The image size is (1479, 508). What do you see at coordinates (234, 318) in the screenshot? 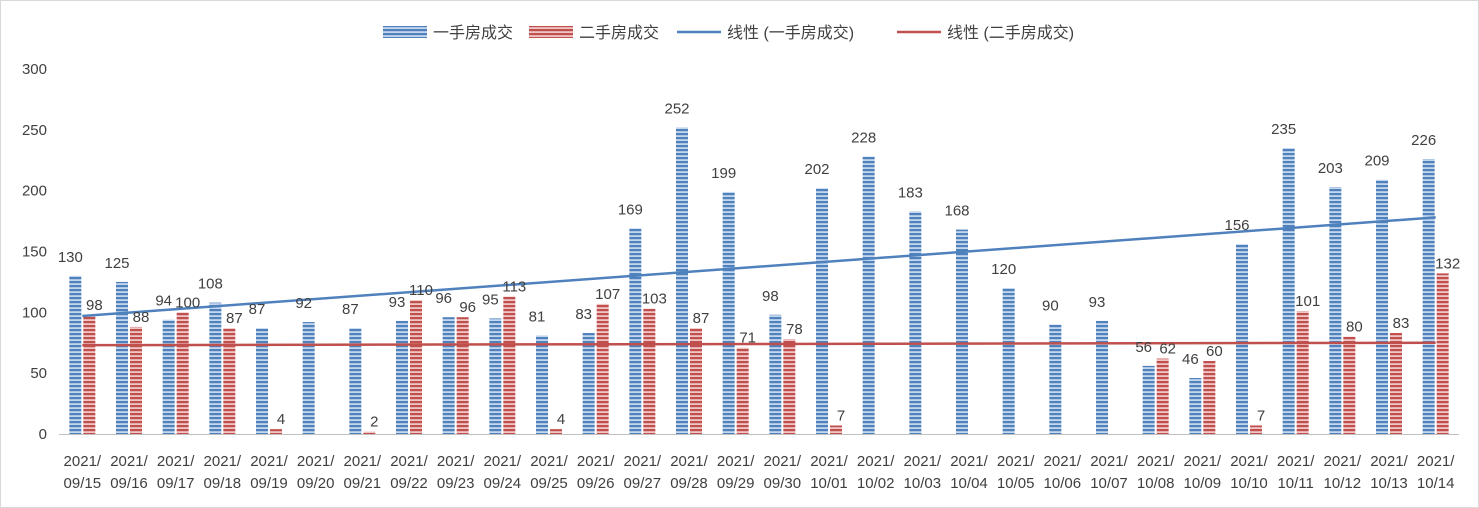
I see `data-label-resale-home: 87` at bounding box center [234, 318].